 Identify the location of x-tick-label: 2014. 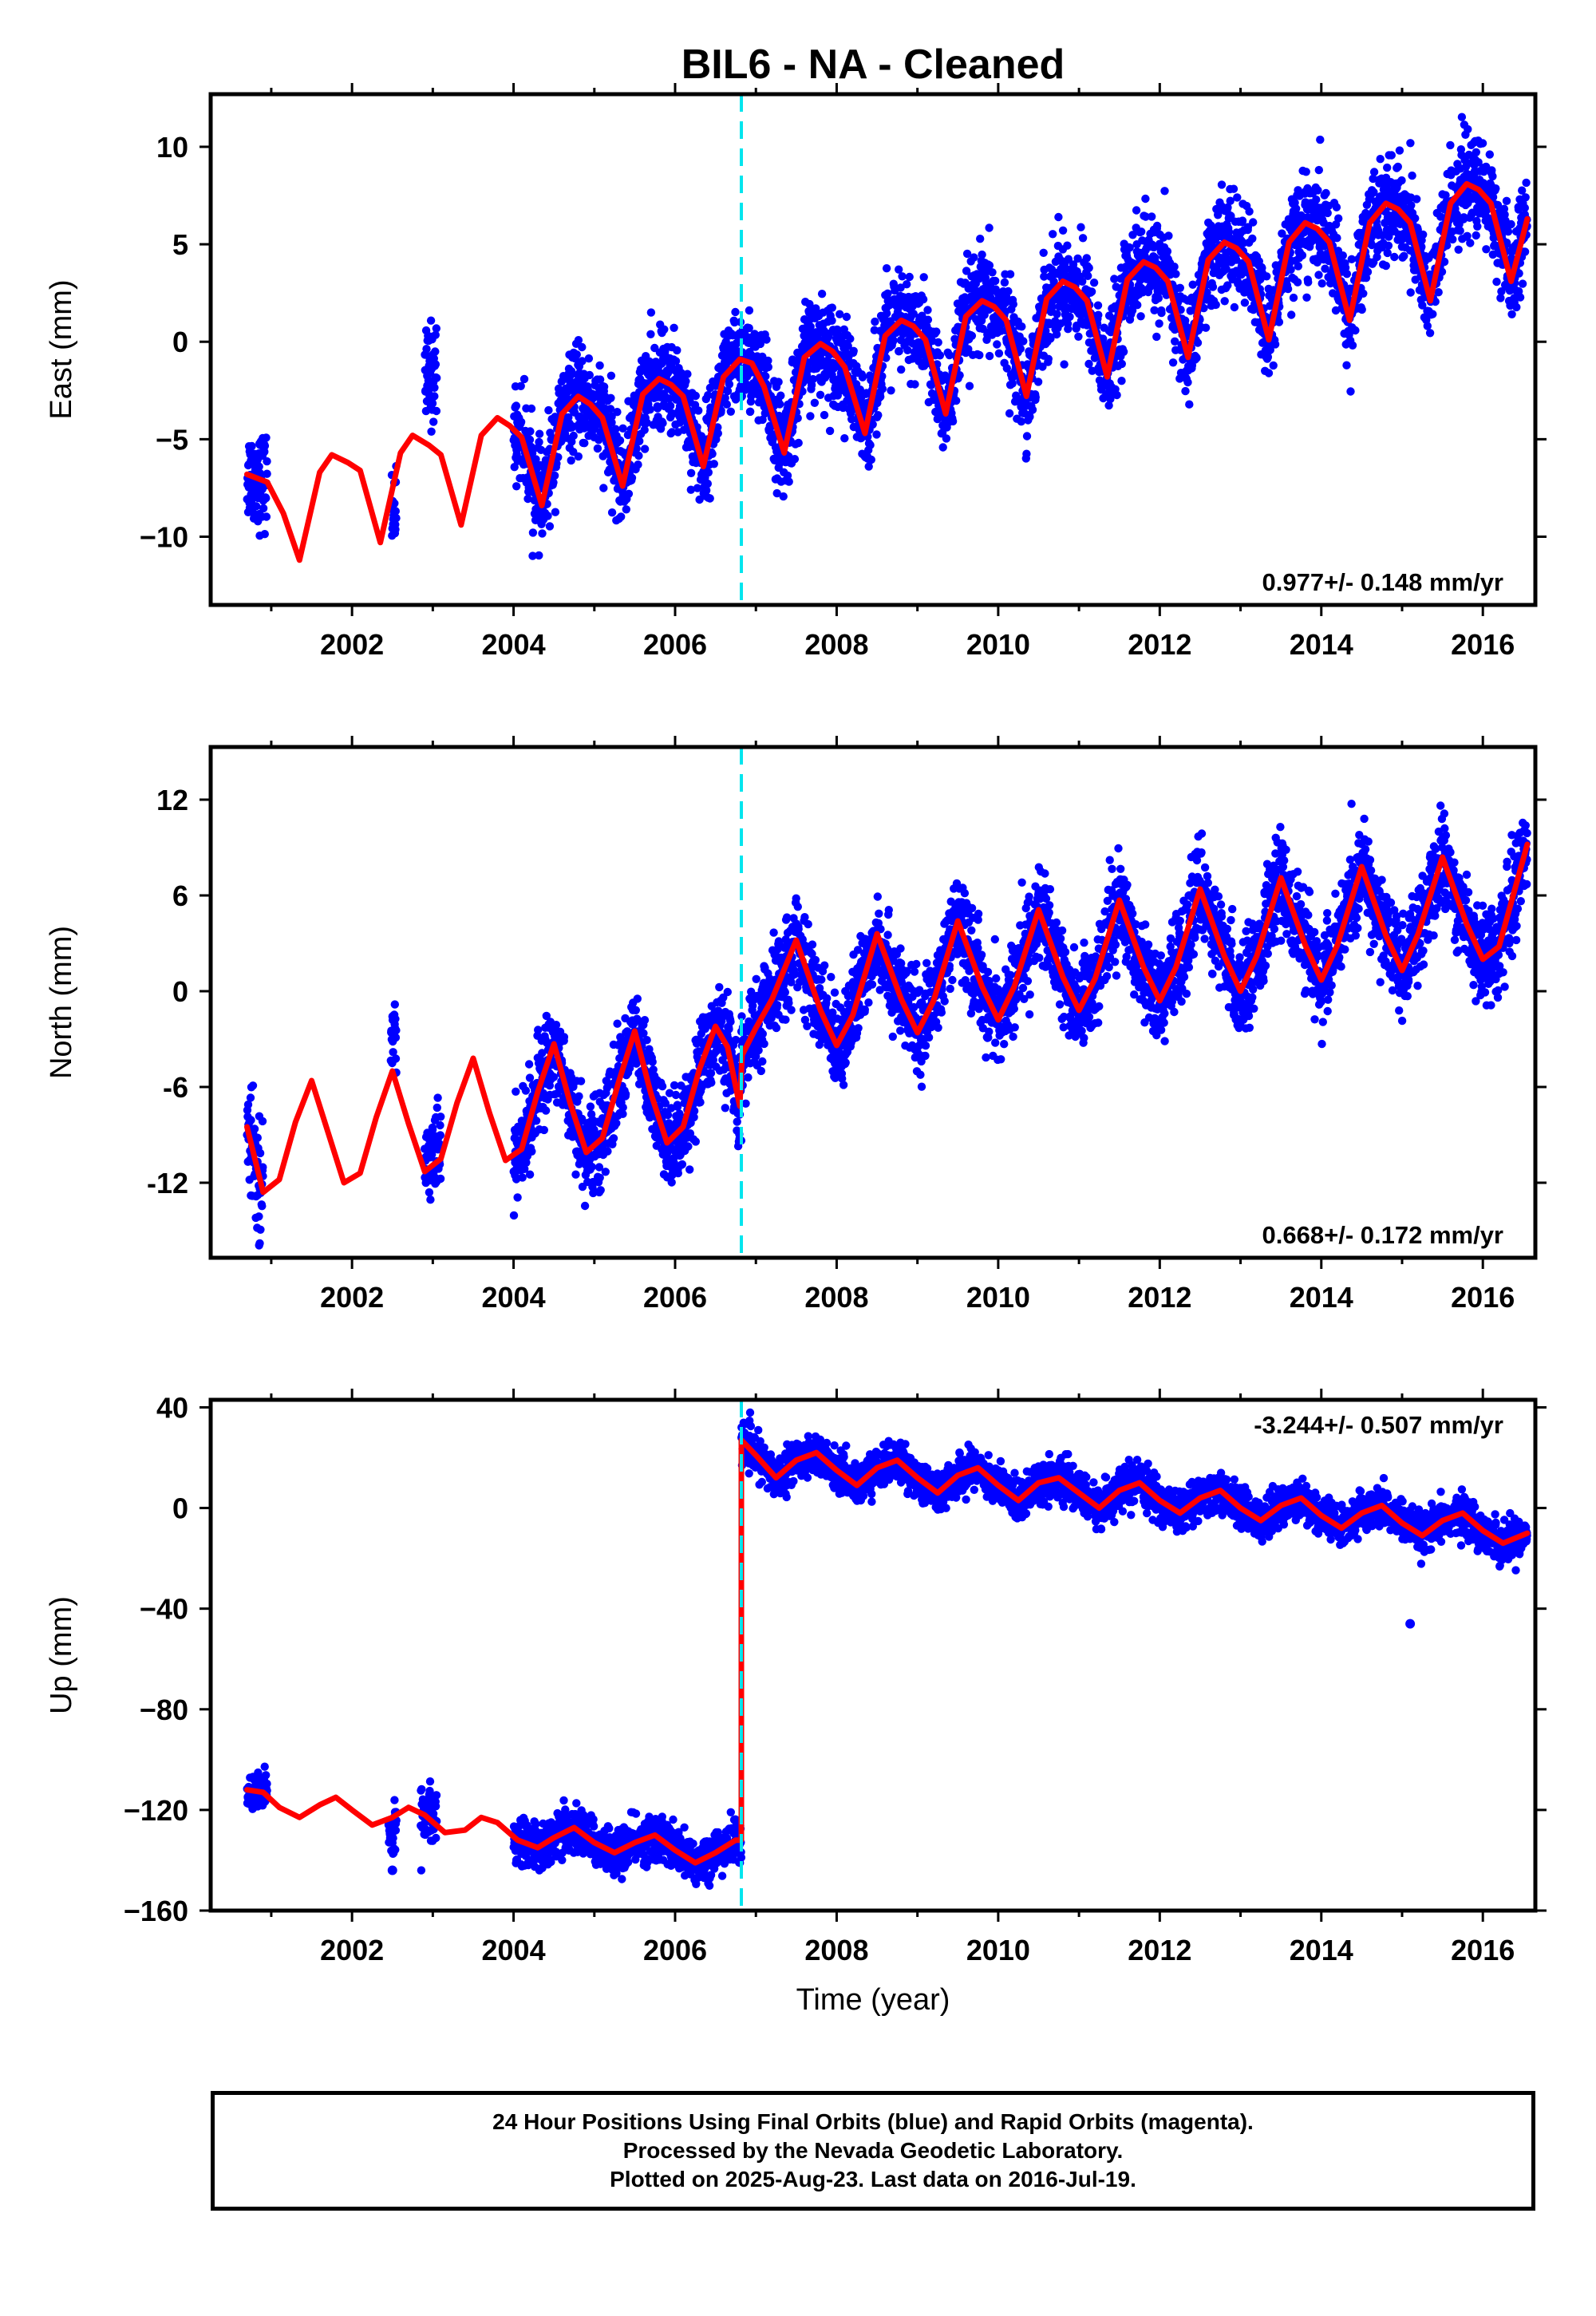
(1321, 644).